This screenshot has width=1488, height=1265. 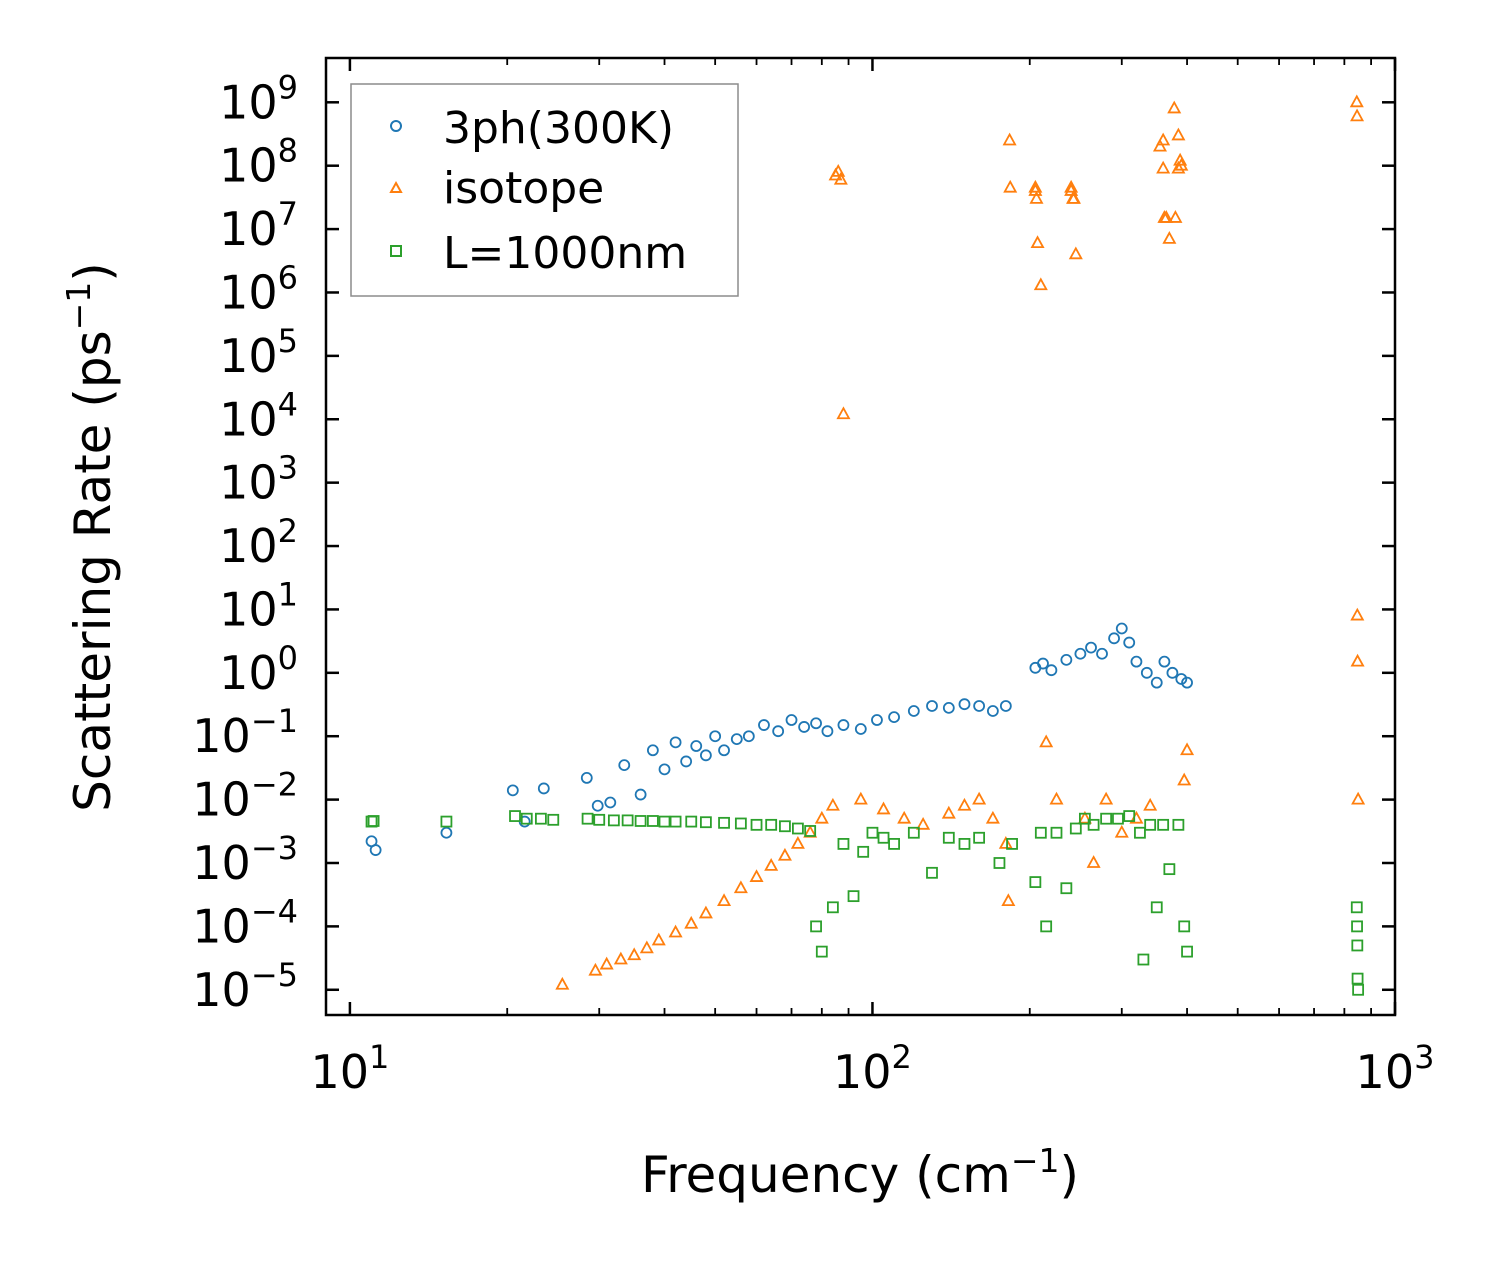 I want to click on y-tick-label-exponent: −2, so click(x=274, y=785).